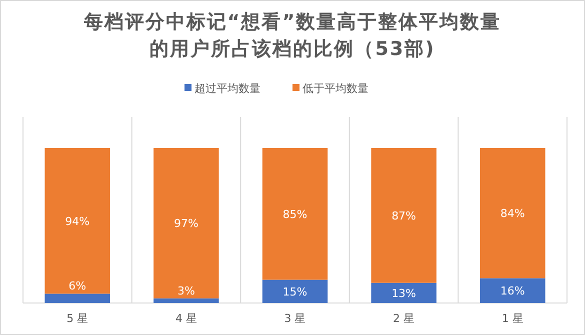  What do you see at coordinates (227, 88) in the screenshot?
I see `legend-label: 超过平均数量` at bounding box center [227, 88].